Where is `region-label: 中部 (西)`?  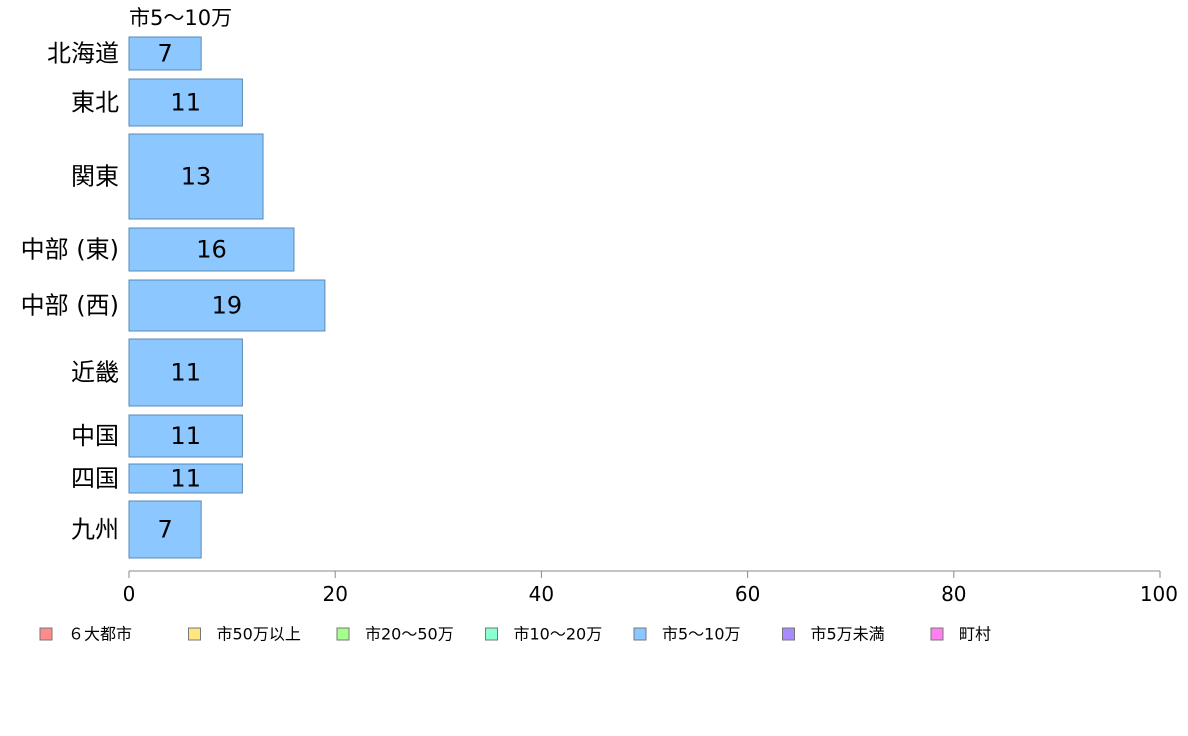 region-label: 中部 (西) is located at coordinates (70, 306).